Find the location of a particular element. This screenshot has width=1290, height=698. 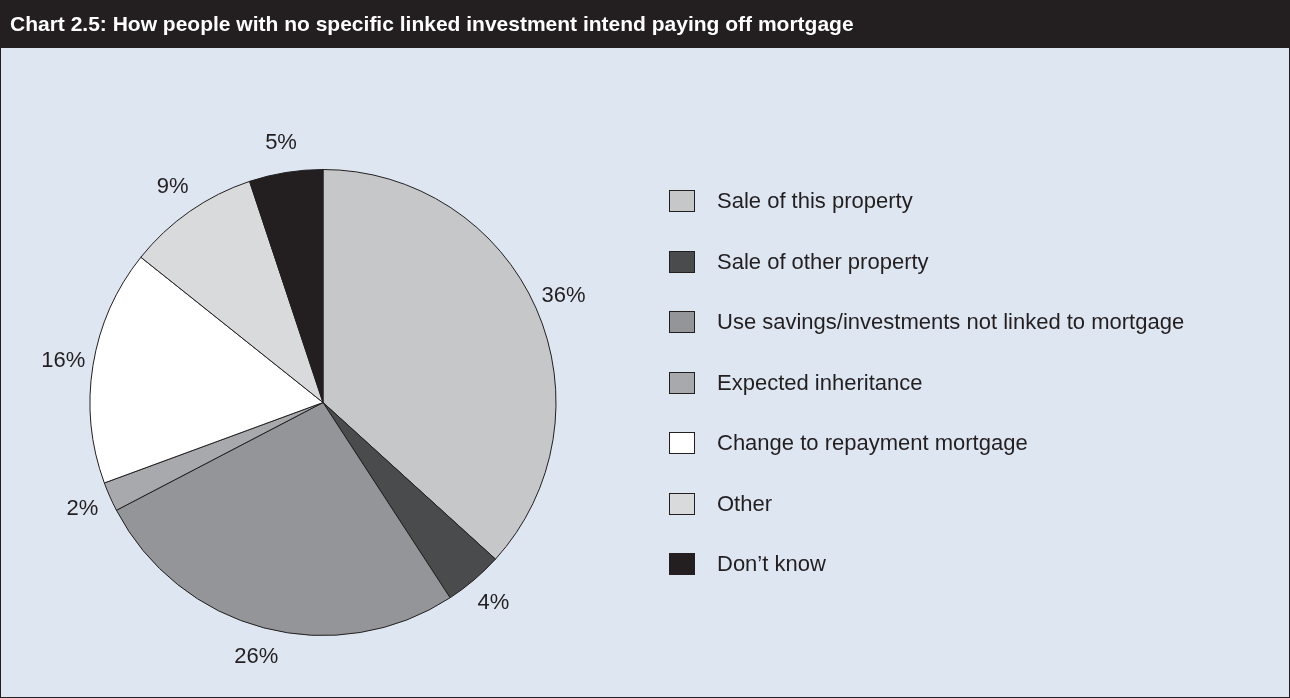

chart-title: Chart 2.5: How people with no specific linked investment intend paying off mortgage is located at coordinates (432, 23).